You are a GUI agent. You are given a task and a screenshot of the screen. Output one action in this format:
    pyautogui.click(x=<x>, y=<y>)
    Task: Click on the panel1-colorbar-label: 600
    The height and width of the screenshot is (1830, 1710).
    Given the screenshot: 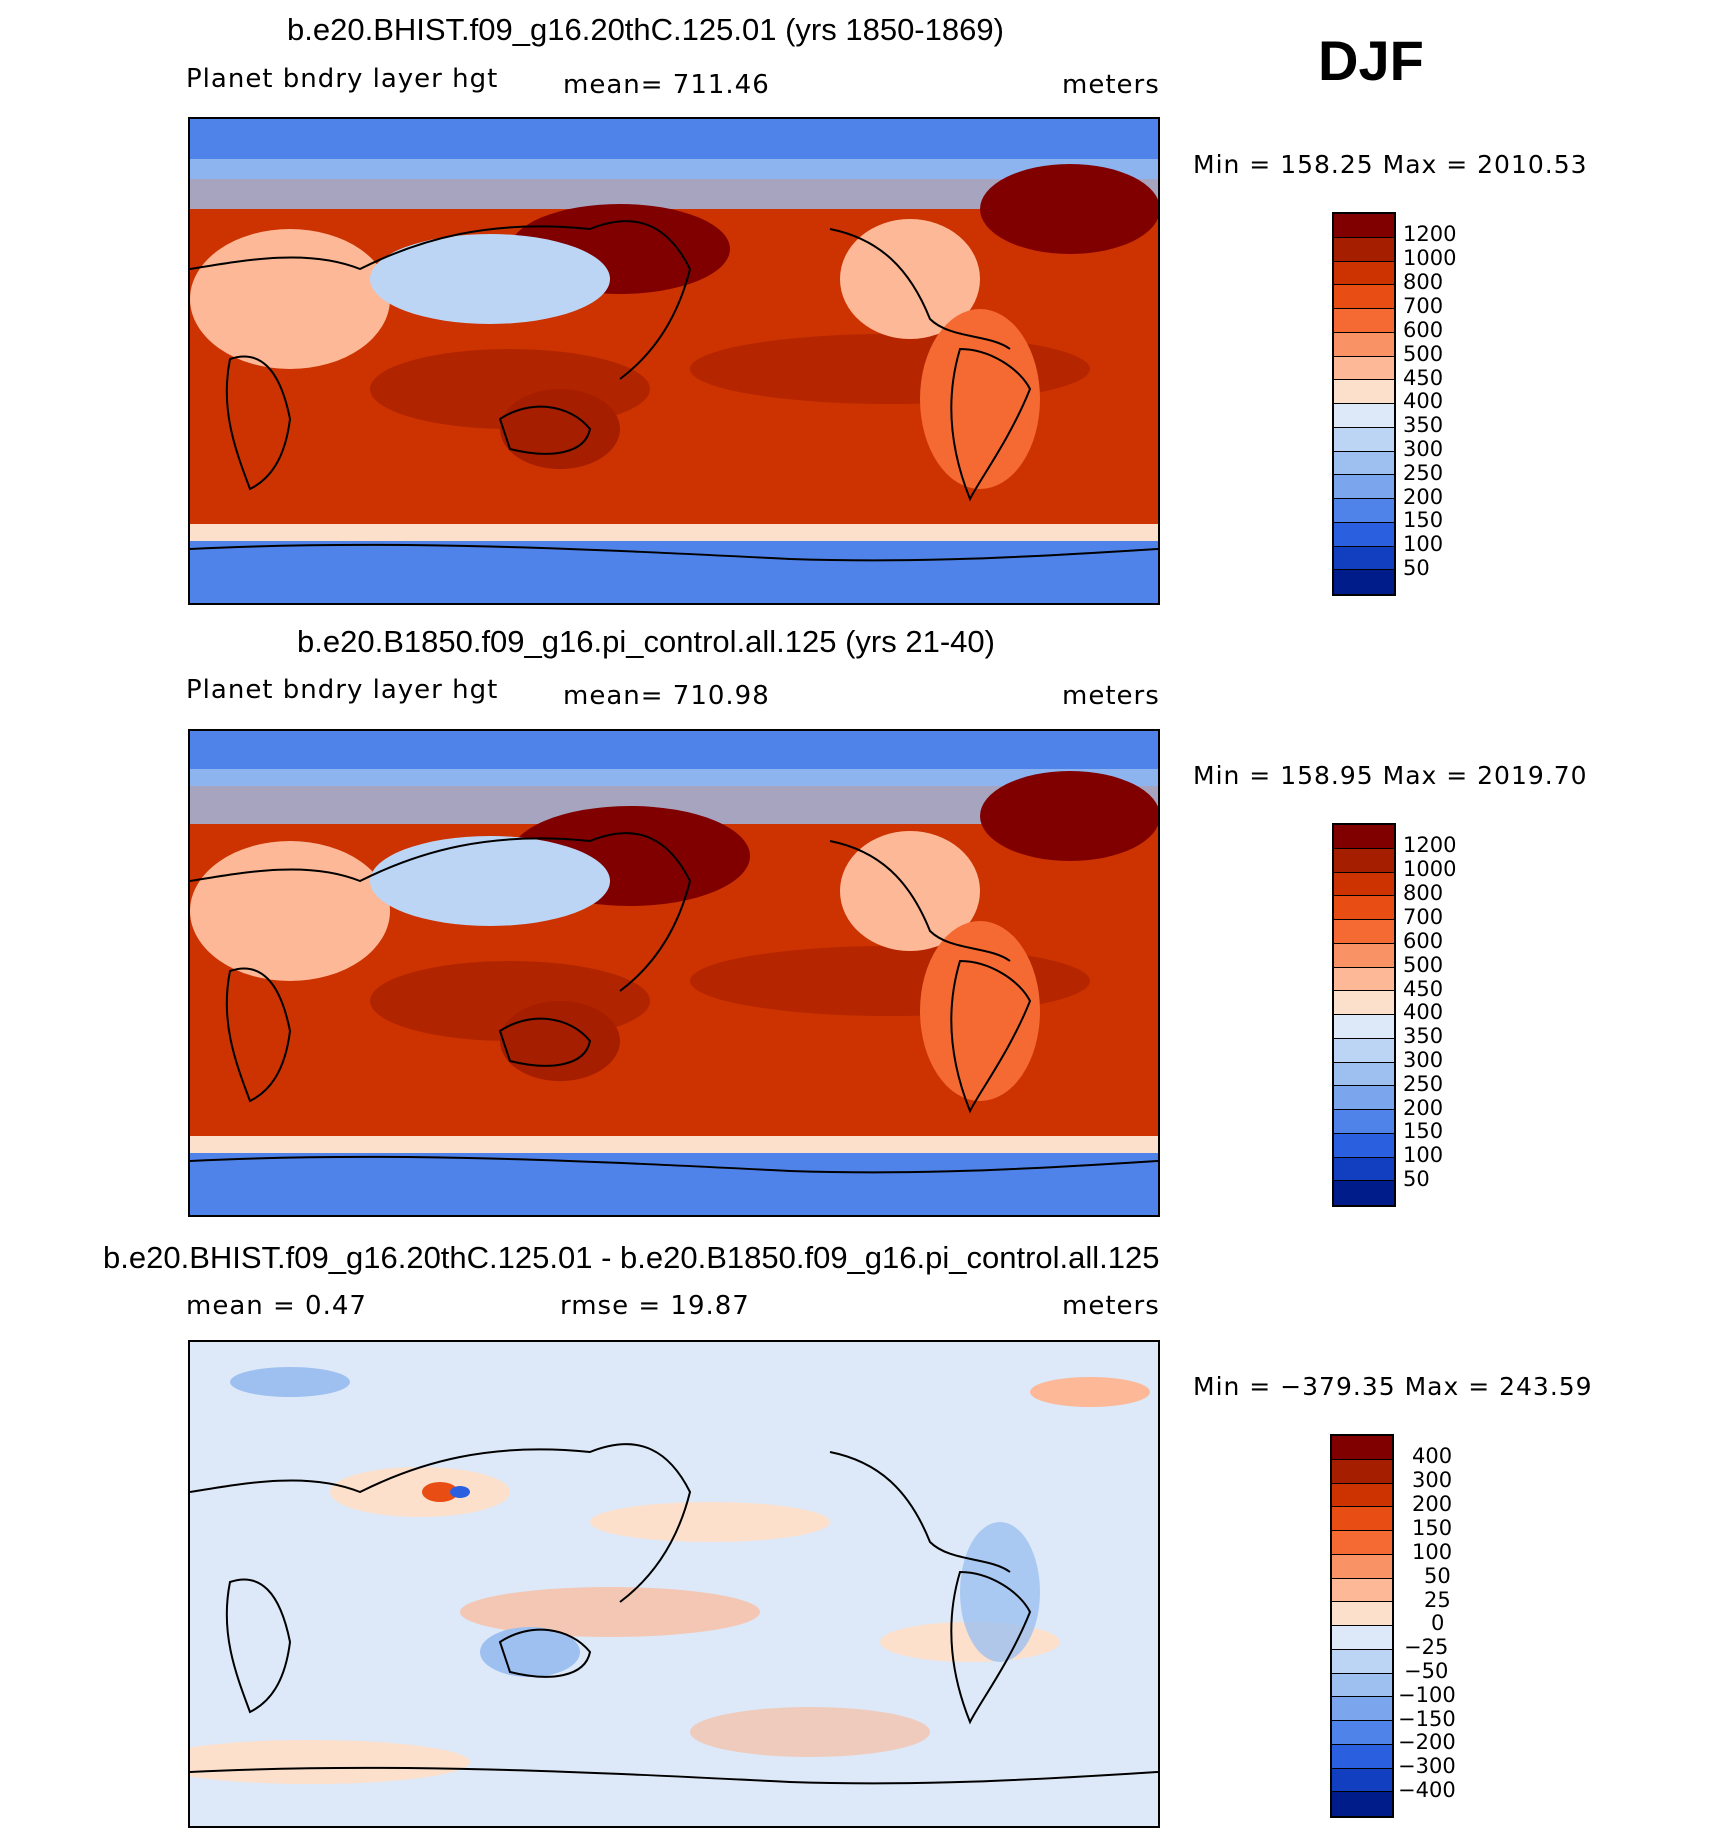 What is the action you would take?
    pyautogui.click(x=1423, y=330)
    